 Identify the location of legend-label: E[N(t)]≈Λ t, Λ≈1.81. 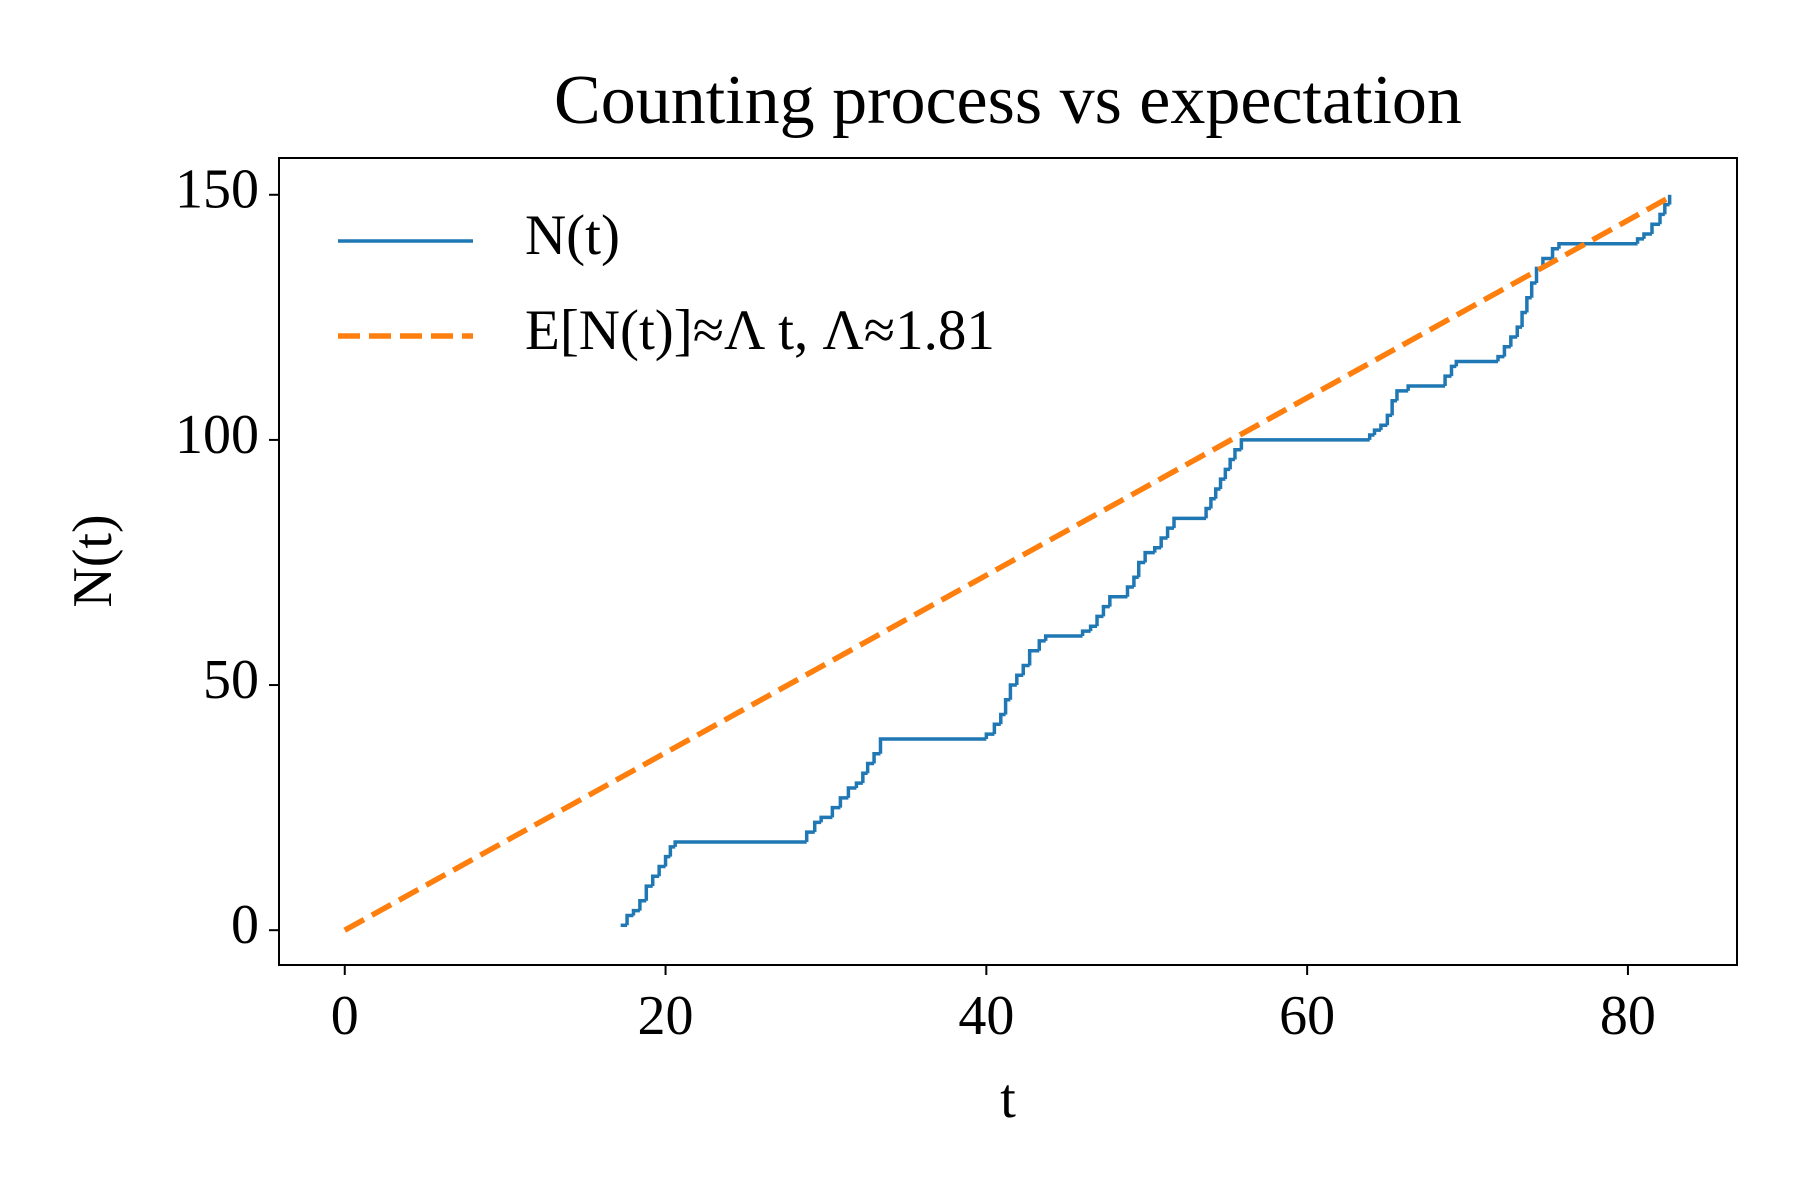
(760, 330).